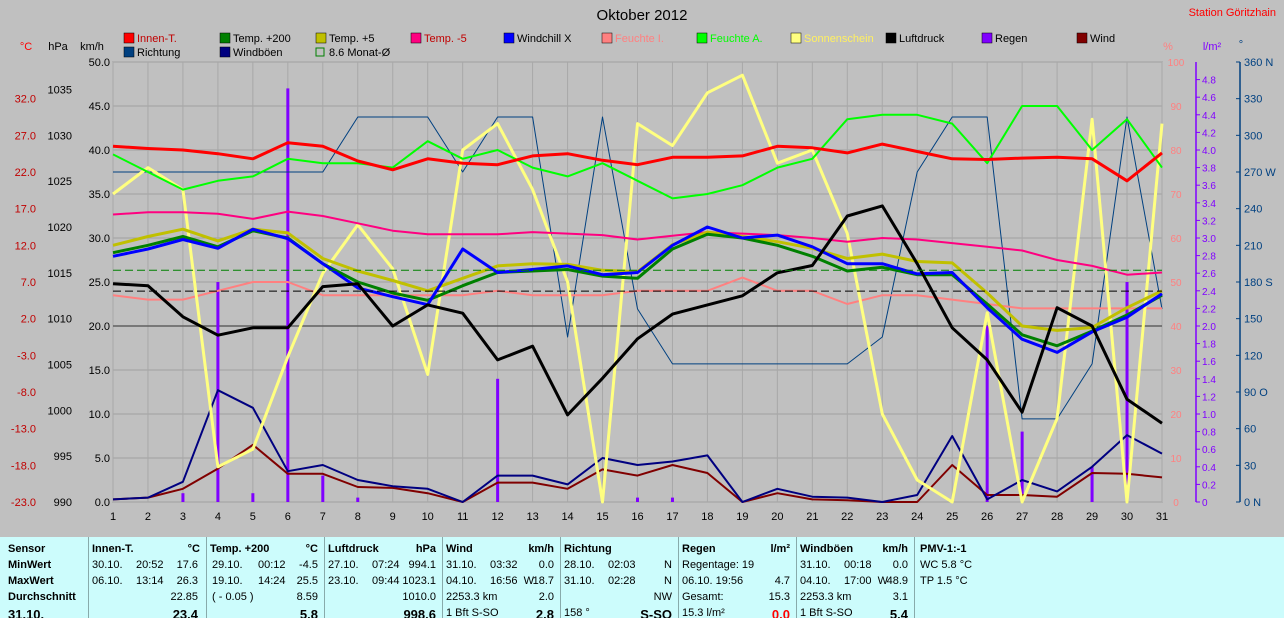  What do you see at coordinates (472, 612) in the screenshot?
I see `stats-value: 1 Bft S-SO` at bounding box center [472, 612].